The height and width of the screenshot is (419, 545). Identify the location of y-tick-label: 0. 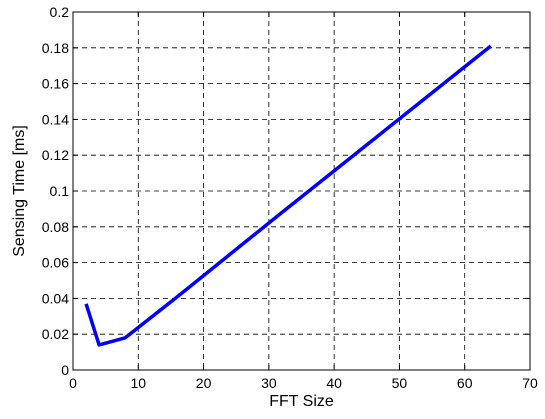
(65, 370).